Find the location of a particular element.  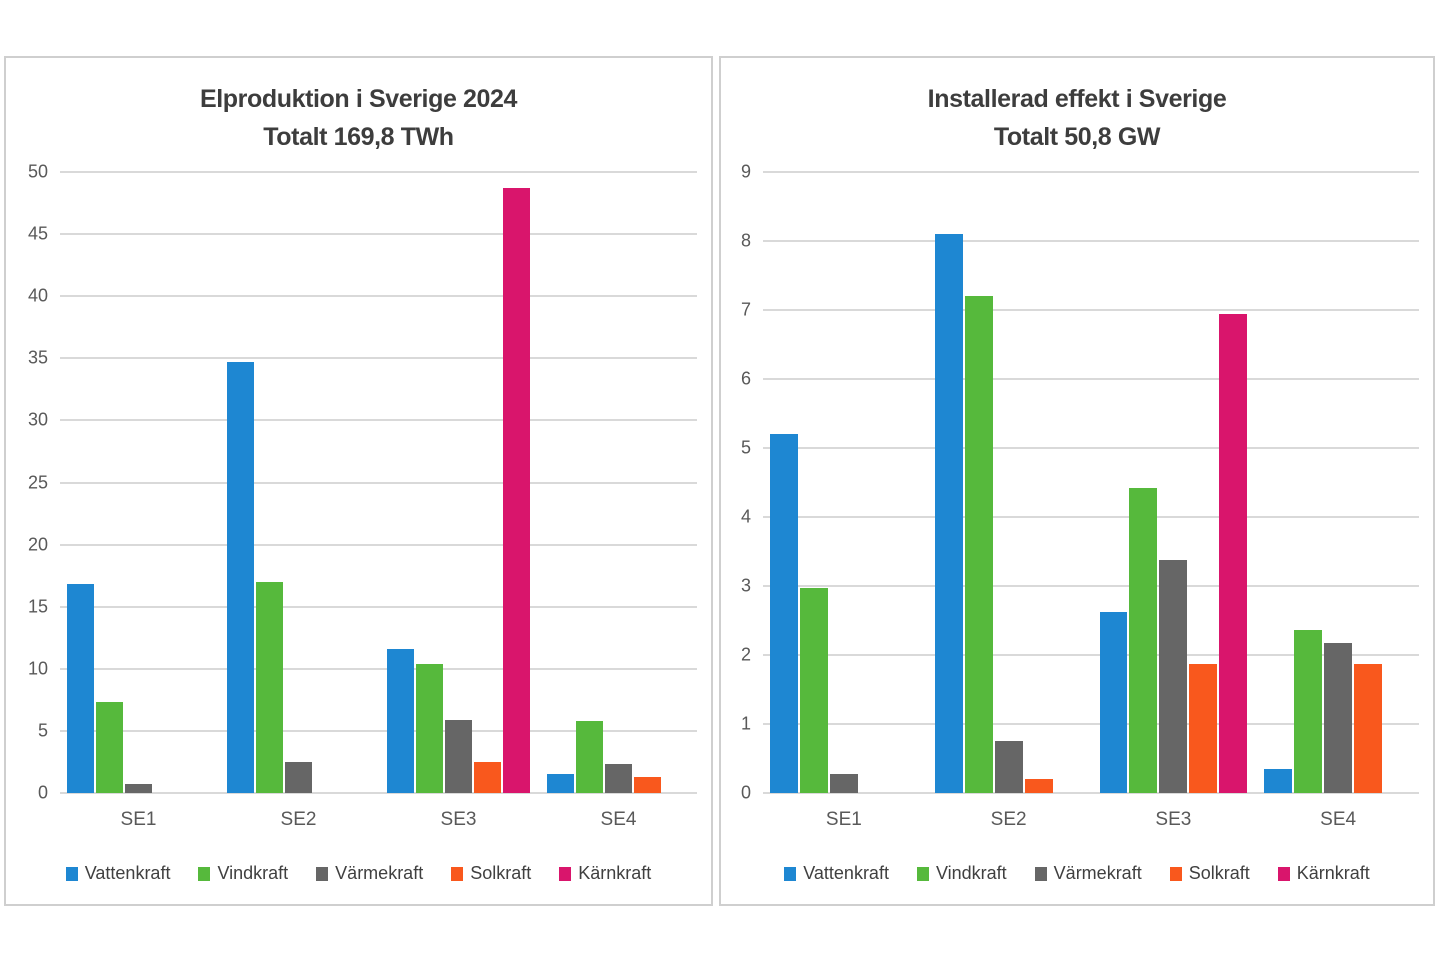

y-tick-8: 8 is located at coordinates (745, 240).